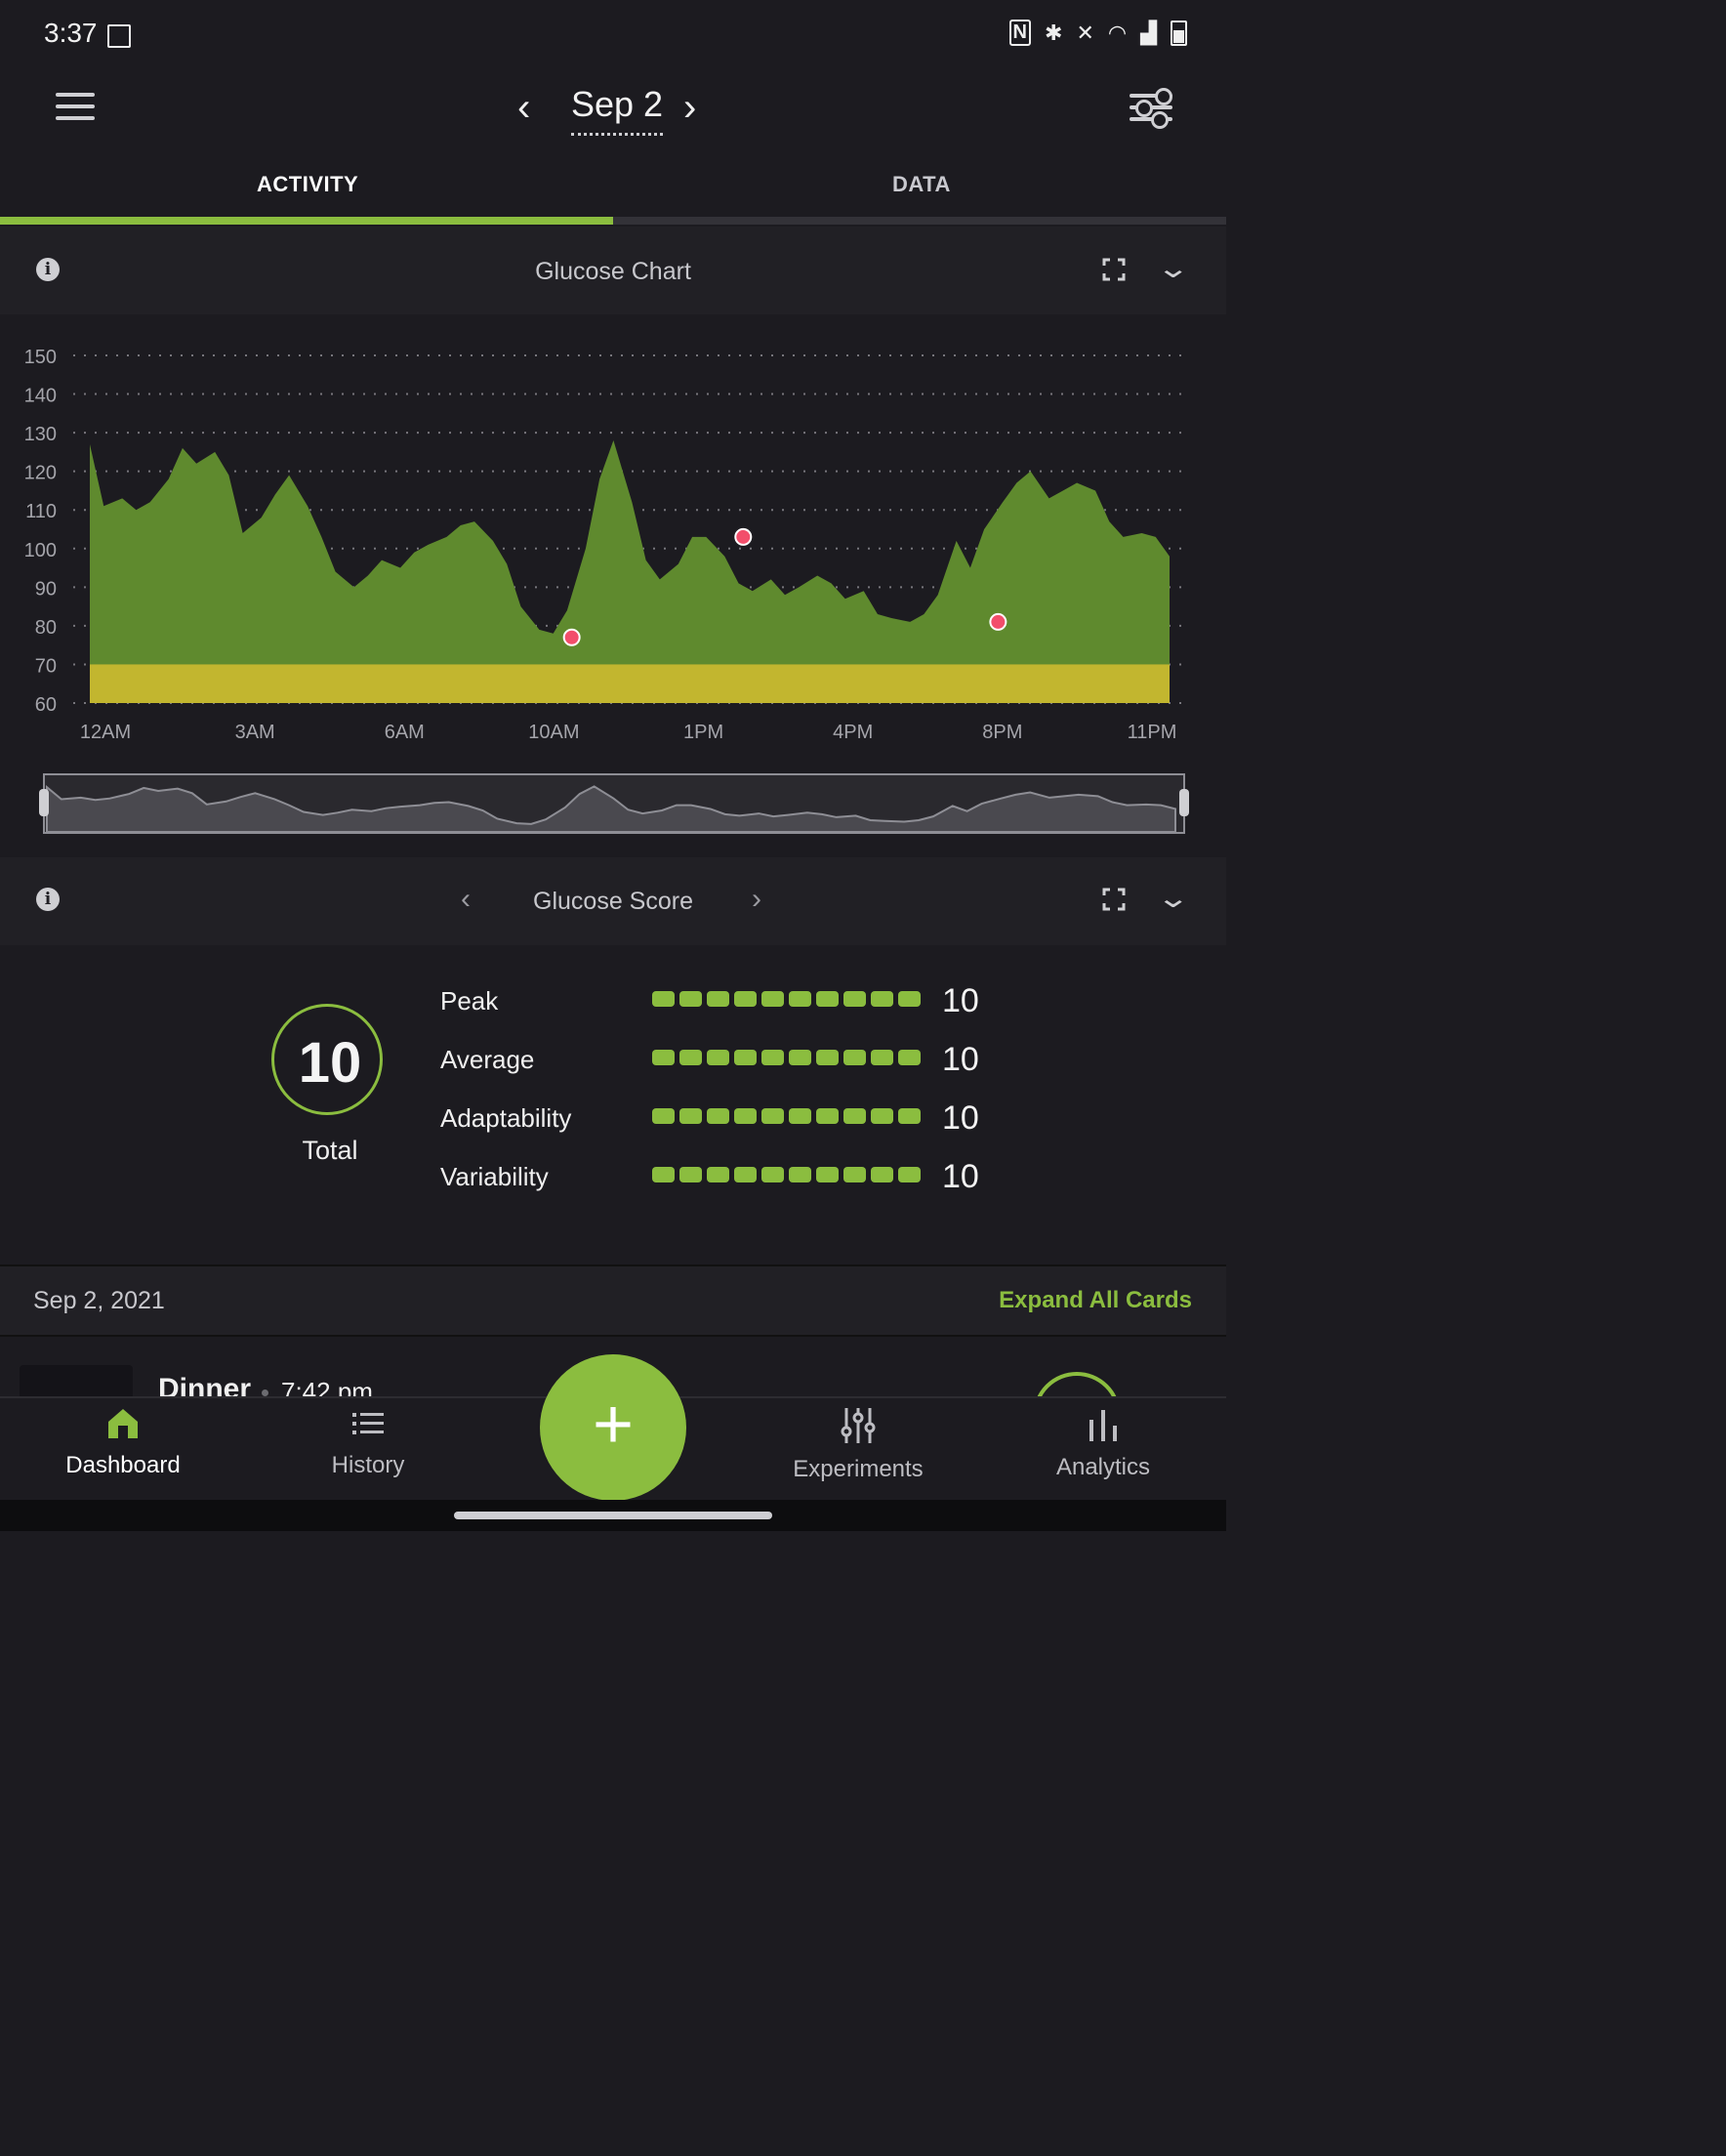 The width and height of the screenshot is (1726, 2156). Describe the element at coordinates (858, 1445) in the screenshot. I see `nav-experiments: Experiments` at that location.